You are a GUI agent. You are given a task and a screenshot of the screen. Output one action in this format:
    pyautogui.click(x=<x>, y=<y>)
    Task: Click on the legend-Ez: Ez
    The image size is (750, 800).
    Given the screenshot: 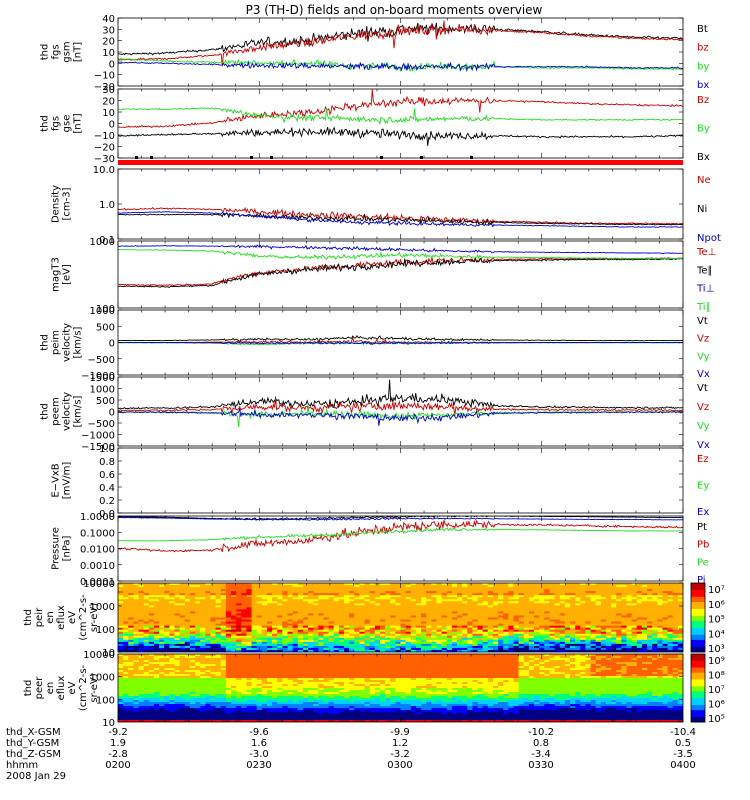 What is the action you would take?
    pyautogui.click(x=703, y=459)
    